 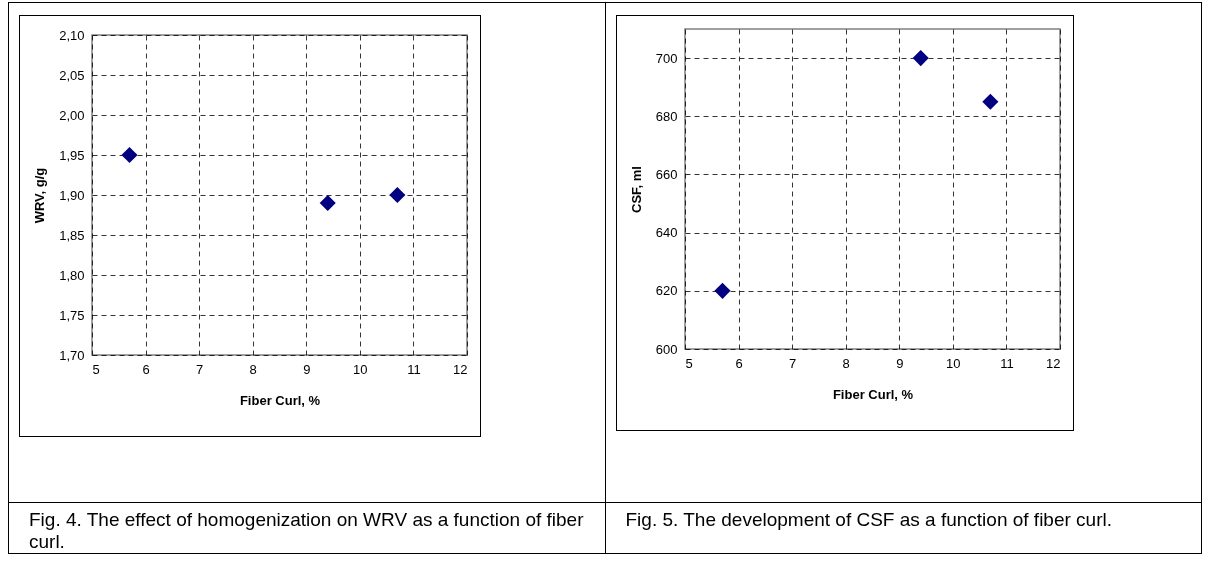 I want to click on y-tick-label: 1,75, so click(x=72, y=315).